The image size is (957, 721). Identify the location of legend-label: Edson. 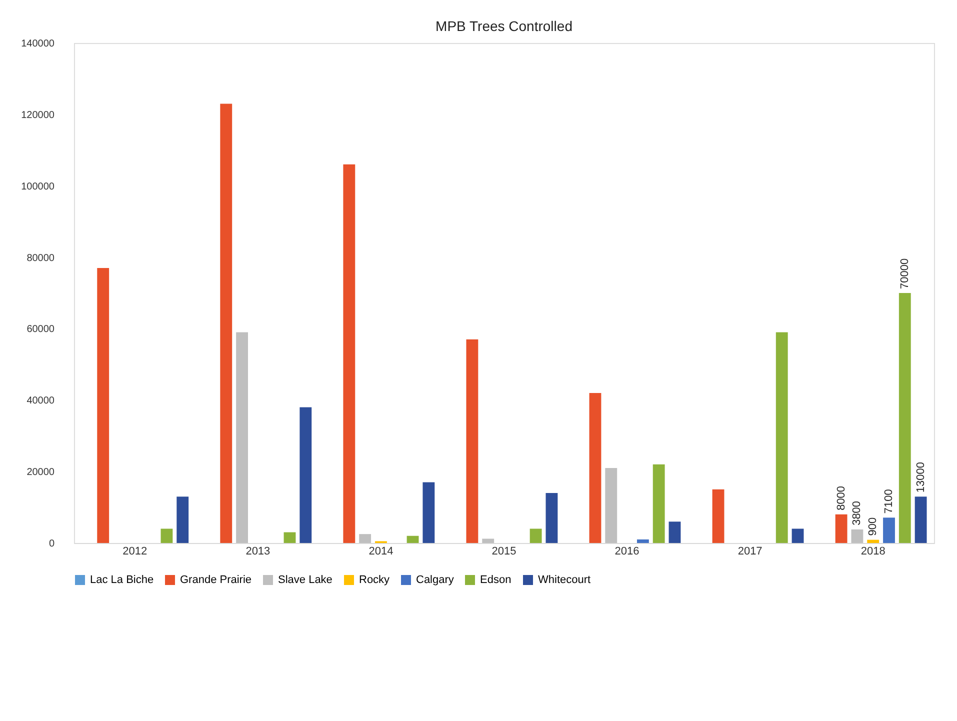
(496, 580).